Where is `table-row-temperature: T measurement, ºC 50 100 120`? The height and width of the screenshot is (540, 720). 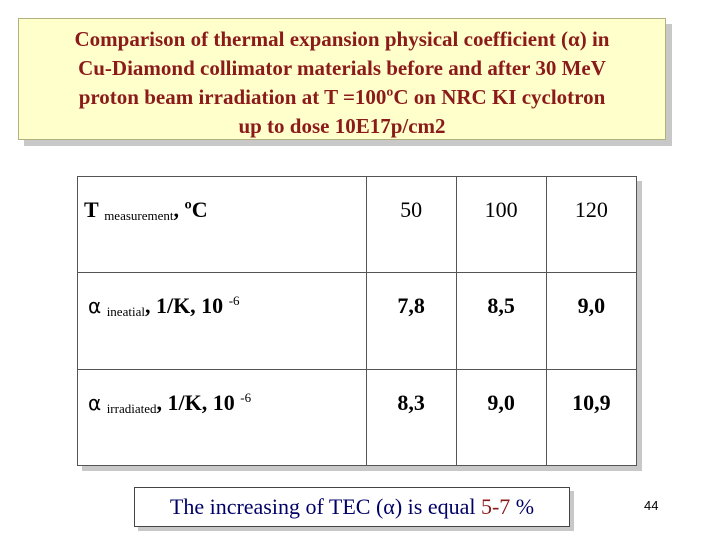
table-row-temperature: T measurement, ºC 50 100 120 is located at coordinates (357, 224).